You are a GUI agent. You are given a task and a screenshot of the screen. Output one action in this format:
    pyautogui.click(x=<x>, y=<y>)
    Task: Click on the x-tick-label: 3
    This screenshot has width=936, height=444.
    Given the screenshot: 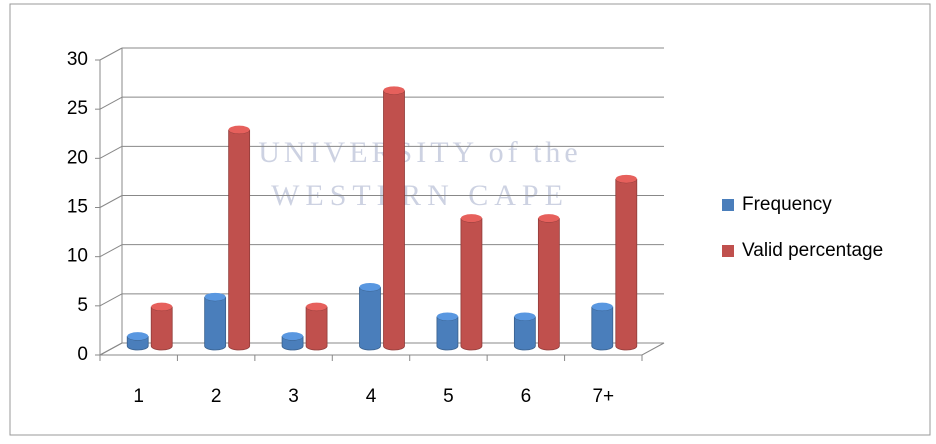 What is the action you would take?
    pyautogui.click(x=293, y=396)
    